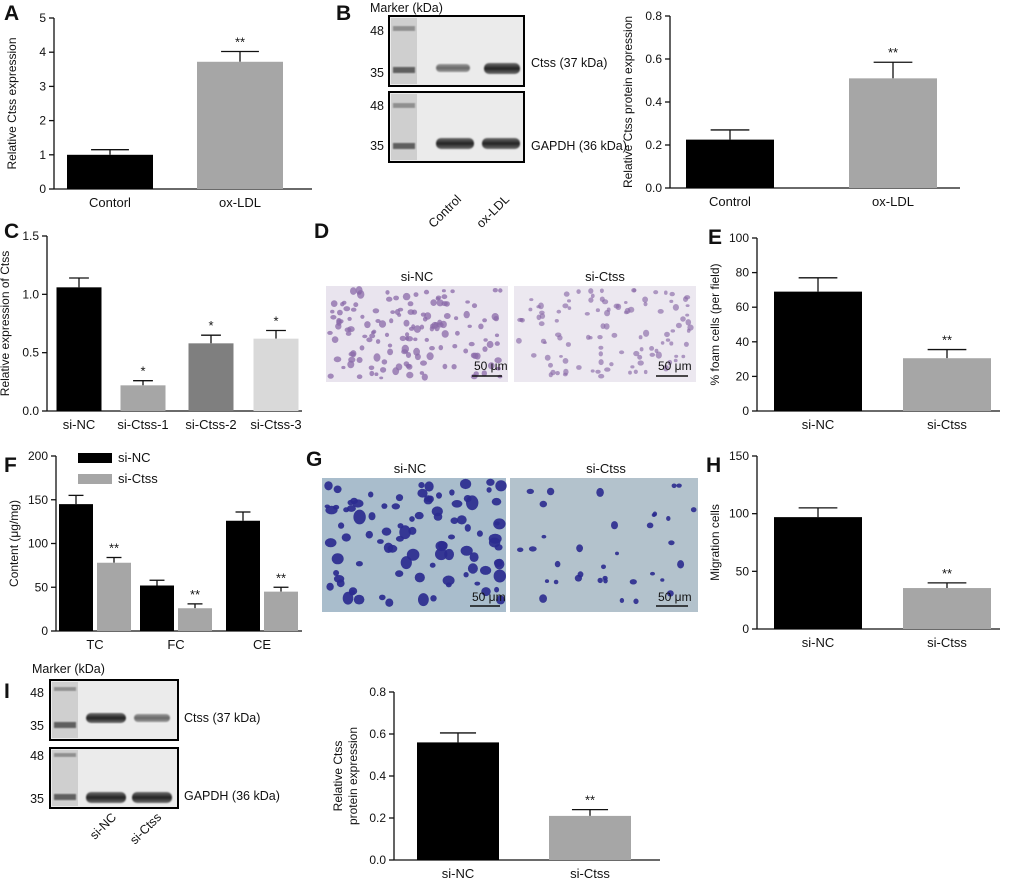 The height and width of the screenshot is (878, 1020). Describe the element at coordinates (94, 644) in the screenshot. I see `x-tick-label: TC` at that location.